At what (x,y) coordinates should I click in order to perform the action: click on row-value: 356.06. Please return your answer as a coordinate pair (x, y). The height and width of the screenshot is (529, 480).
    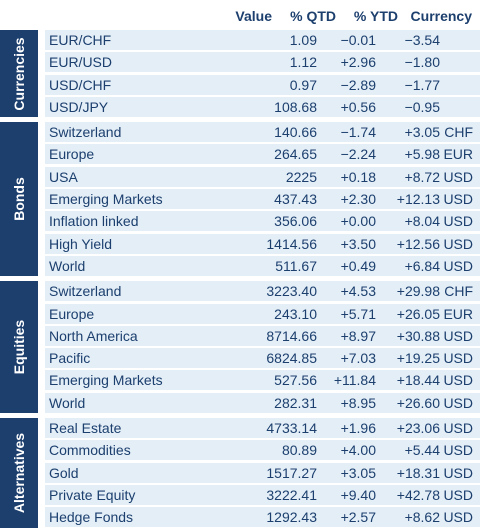
    Looking at the image, I should click on (295, 221).